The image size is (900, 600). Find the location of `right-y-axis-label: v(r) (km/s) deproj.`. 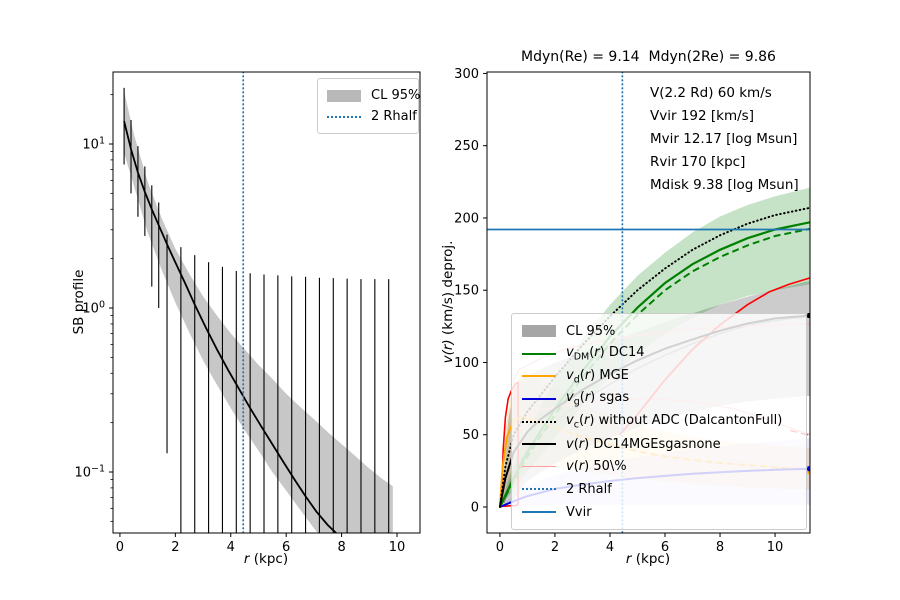

right-y-axis-label: v(r) (km/s) deproj. is located at coordinates (447, 302).